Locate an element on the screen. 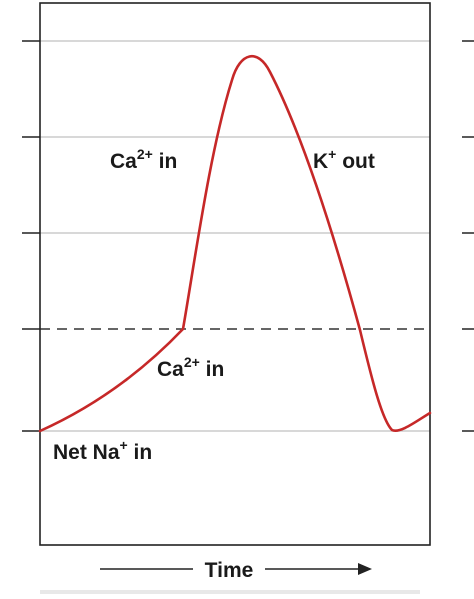 This screenshot has height=599, width=474. label-net-na-in: Net Na+ in is located at coordinates (102, 450).